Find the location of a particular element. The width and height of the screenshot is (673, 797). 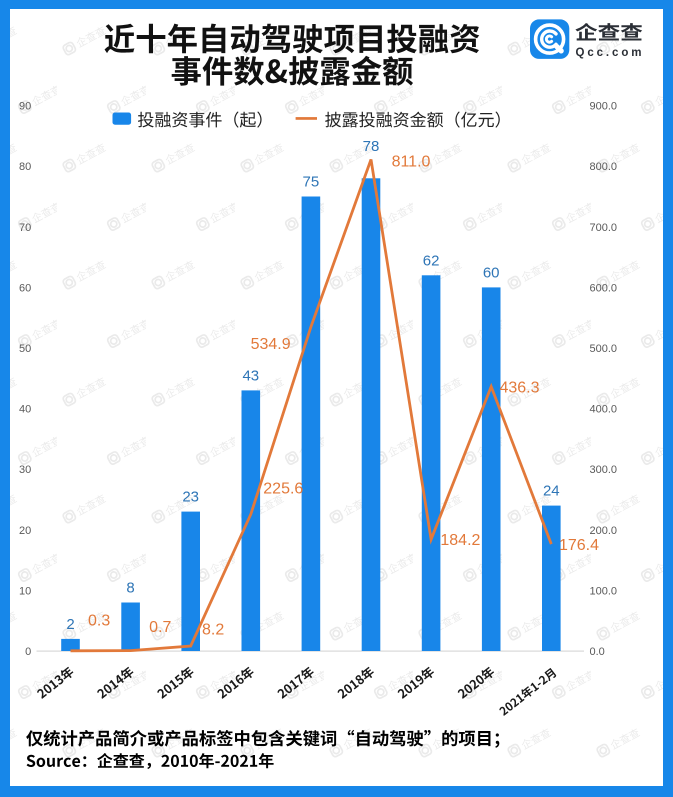

svg-text: 78 is located at coordinates (371, 146).